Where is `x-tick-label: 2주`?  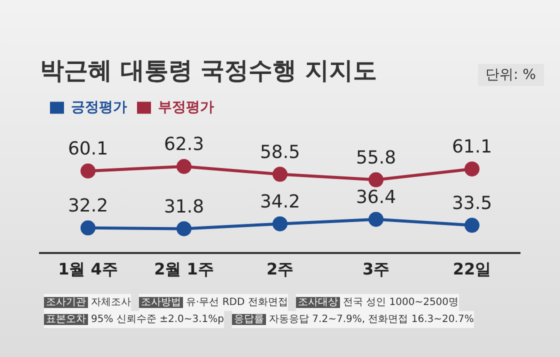 x-tick-label: 2주 is located at coordinates (280, 269).